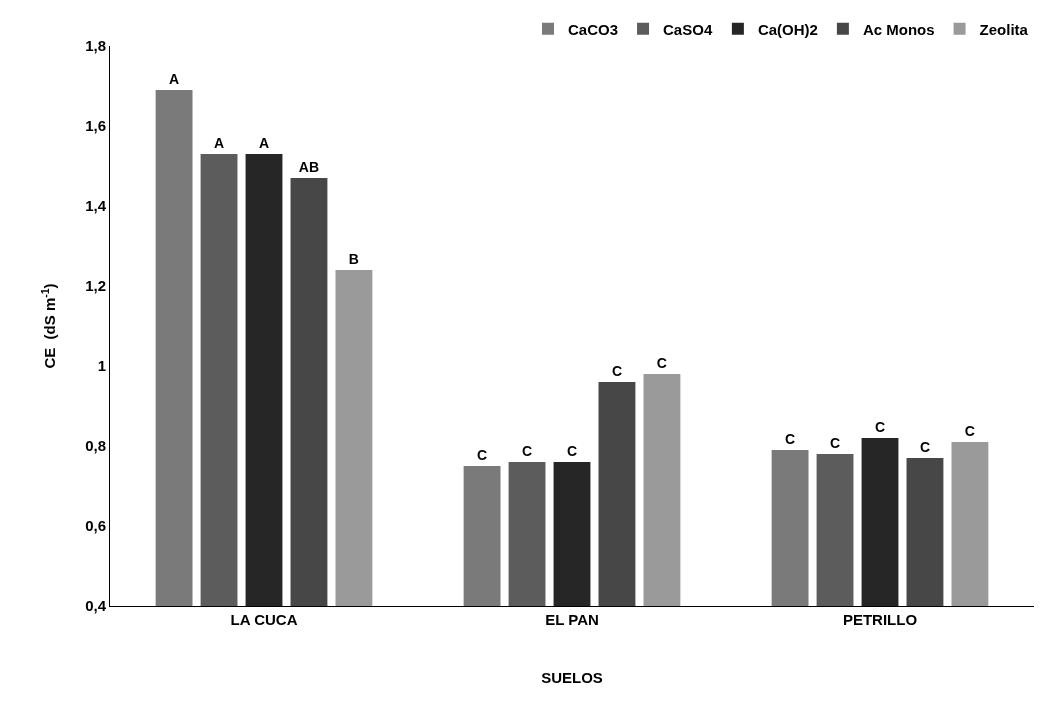 This screenshot has height=711, width=1054. What do you see at coordinates (95, 126) in the screenshot?
I see `y-tick-label: 1,6` at bounding box center [95, 126].